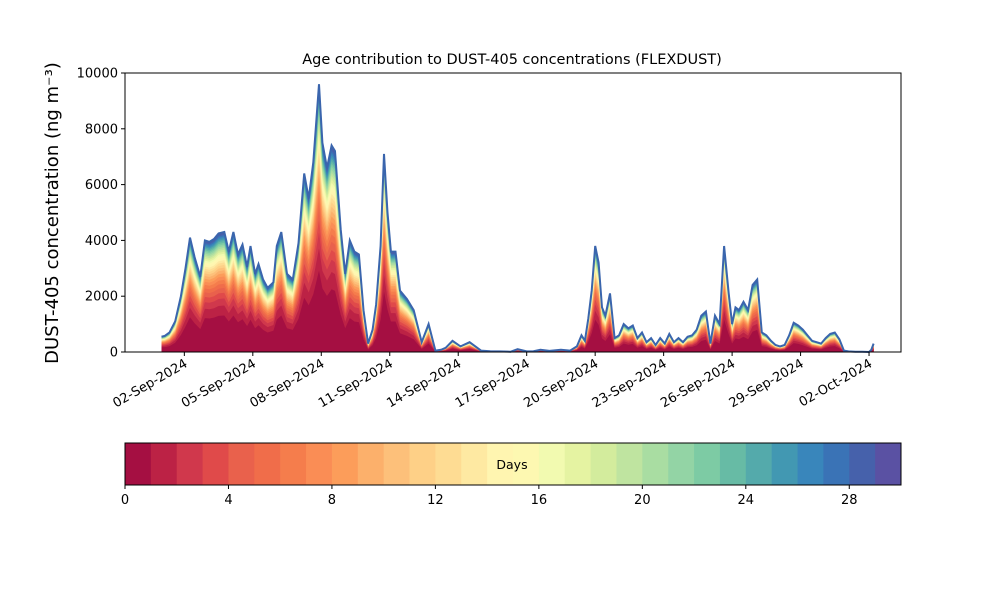 This screenshot has width=1000, height=604. What do you see at coordinates (489, 496) in the screenshot?
I see `colorbar-ticks: 0 4 8 12 16 20 24 28` at bounding box center [489, 496].